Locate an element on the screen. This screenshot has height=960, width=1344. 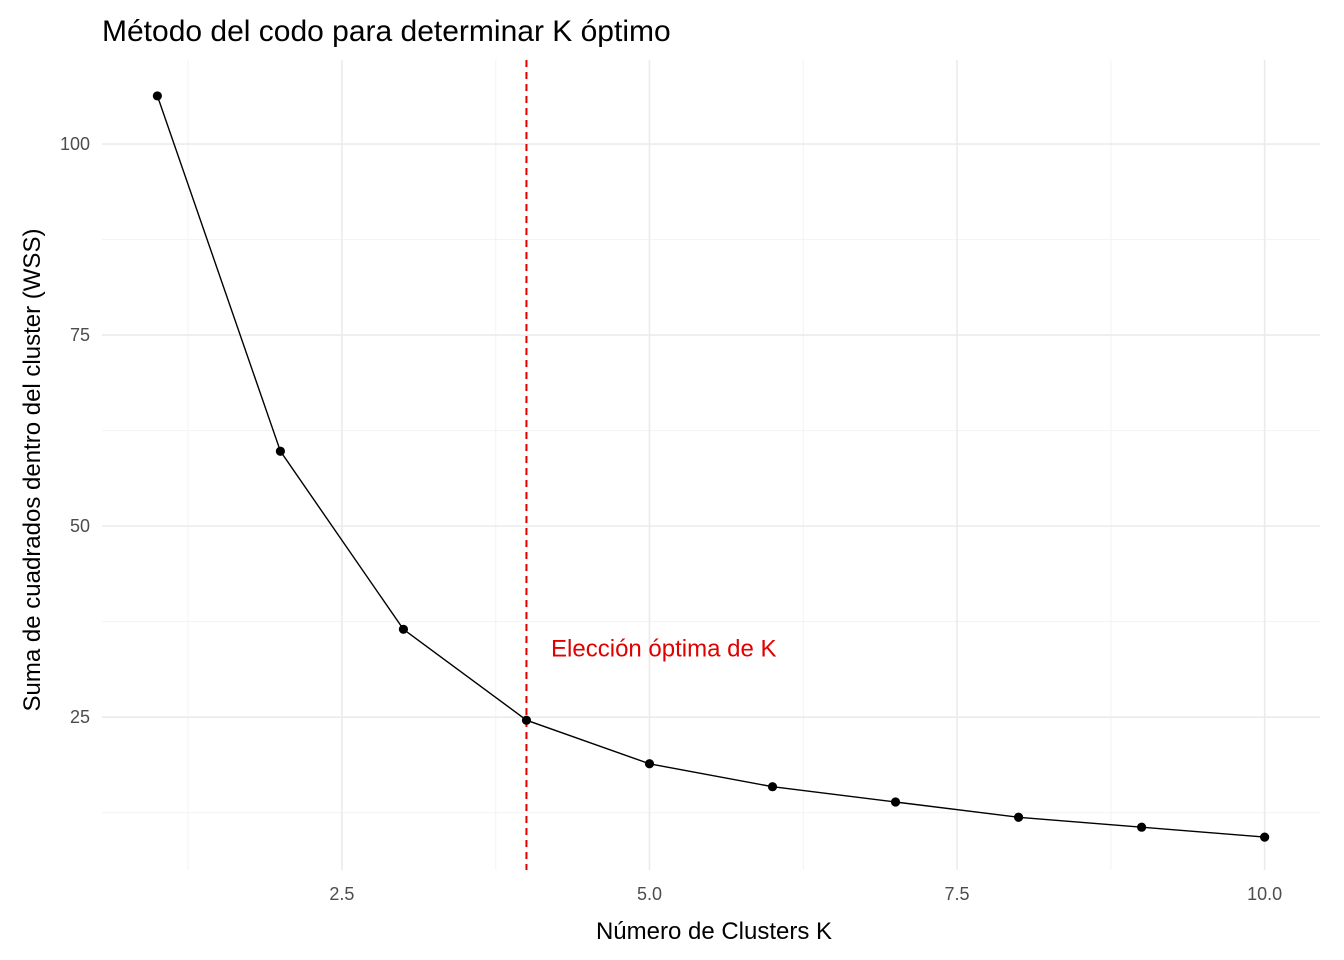
x-axis-title: Número de Clusters K is located at coordinates (714, 931).